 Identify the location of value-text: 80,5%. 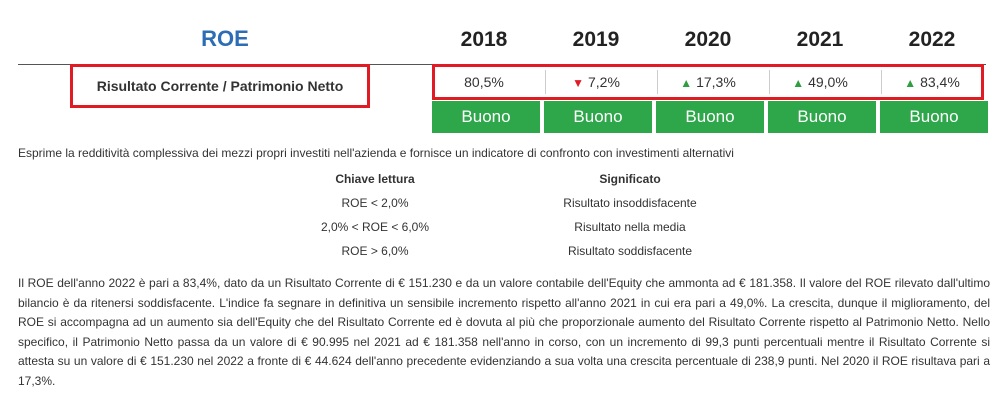
(484, 82).